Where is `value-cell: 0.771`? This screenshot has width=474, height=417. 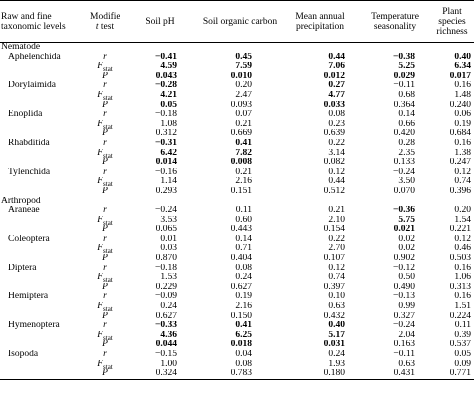
value-cell: 0.771 is located at coordinates (460, 374).